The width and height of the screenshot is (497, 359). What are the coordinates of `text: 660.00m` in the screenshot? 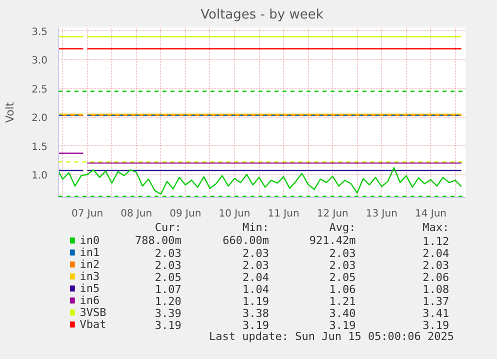 It's located at (246, 240).